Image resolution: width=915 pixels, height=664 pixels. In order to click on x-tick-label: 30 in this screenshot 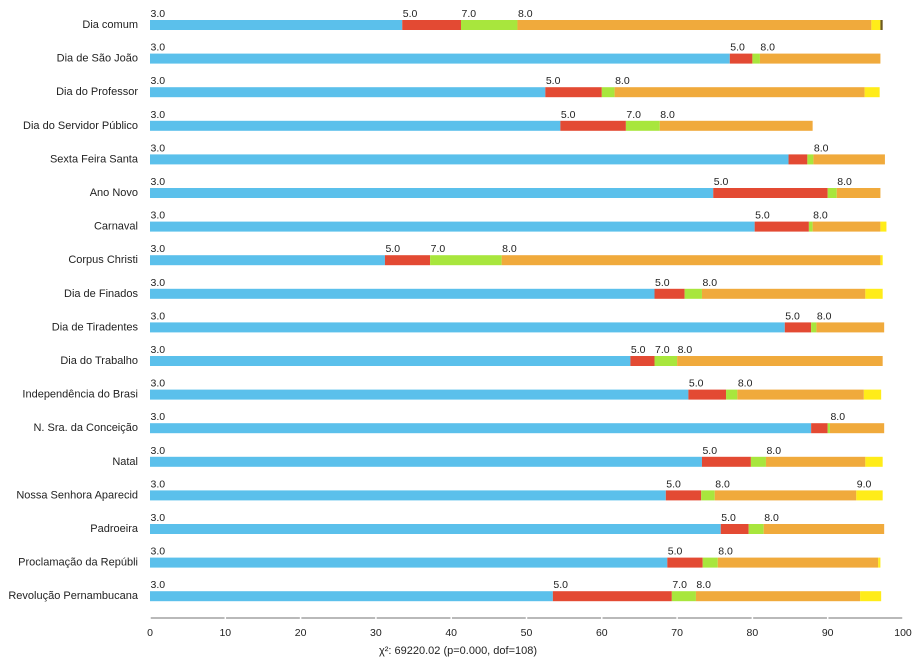, I will do `click(376, 633)`.